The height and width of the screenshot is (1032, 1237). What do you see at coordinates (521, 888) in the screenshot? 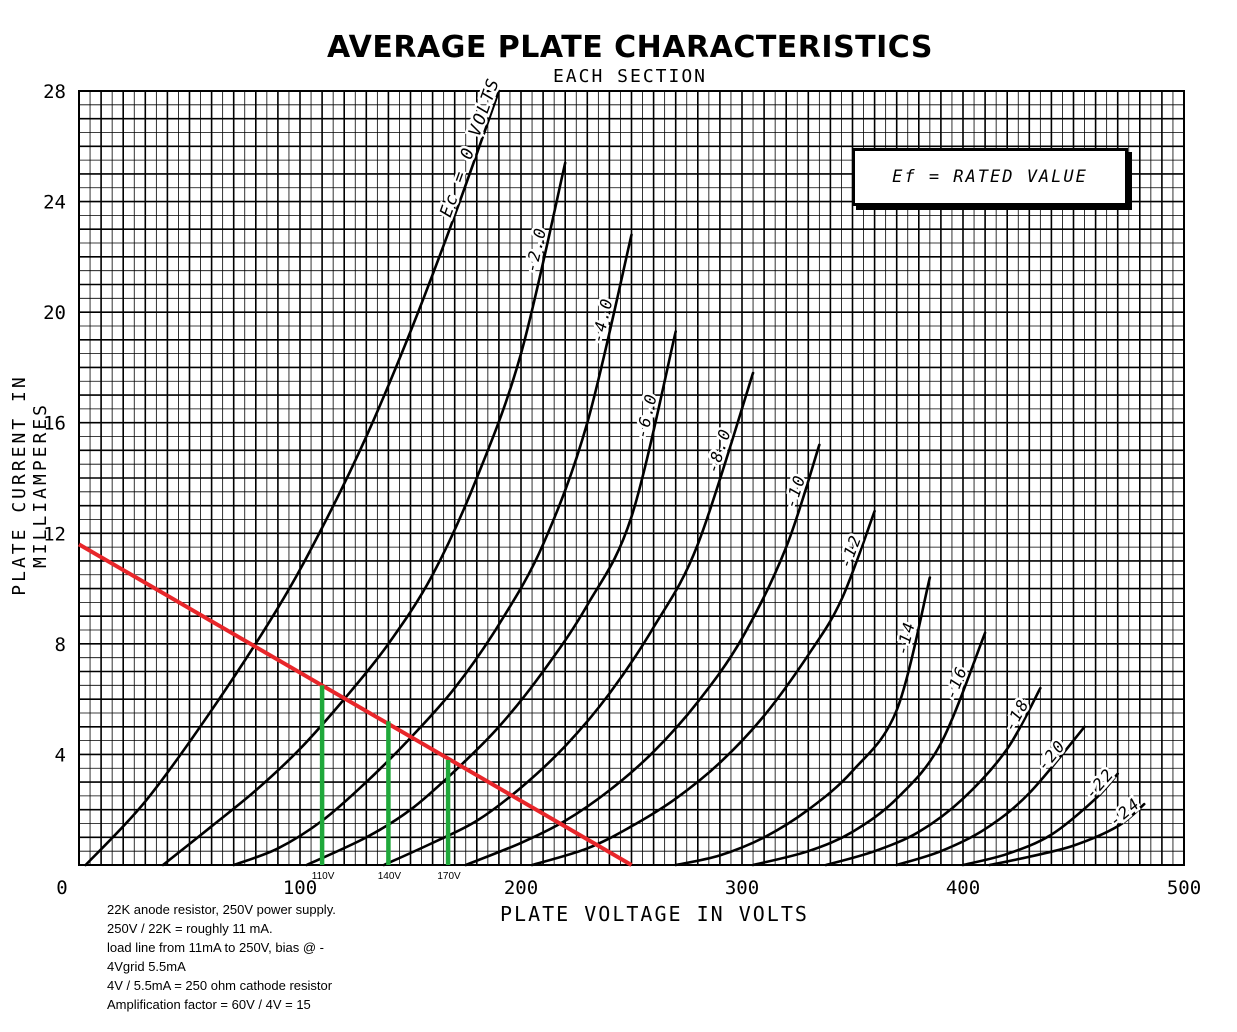
I see `x-tick-label: 200` at bounding box center [521, 888].